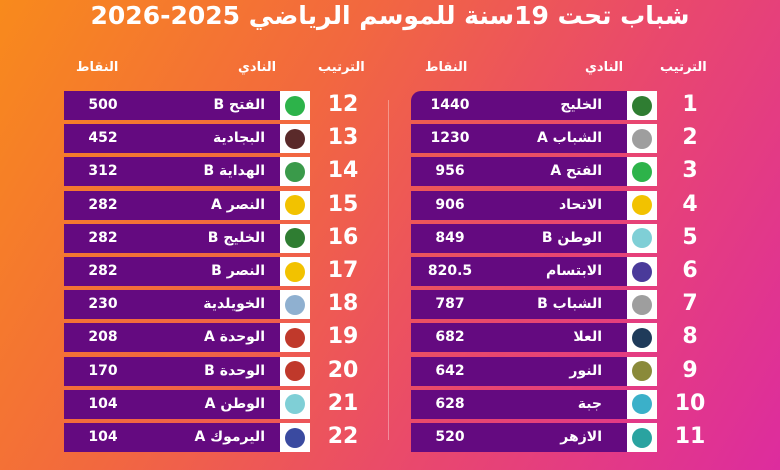  I want to click on points: 956, so click(450, 171).